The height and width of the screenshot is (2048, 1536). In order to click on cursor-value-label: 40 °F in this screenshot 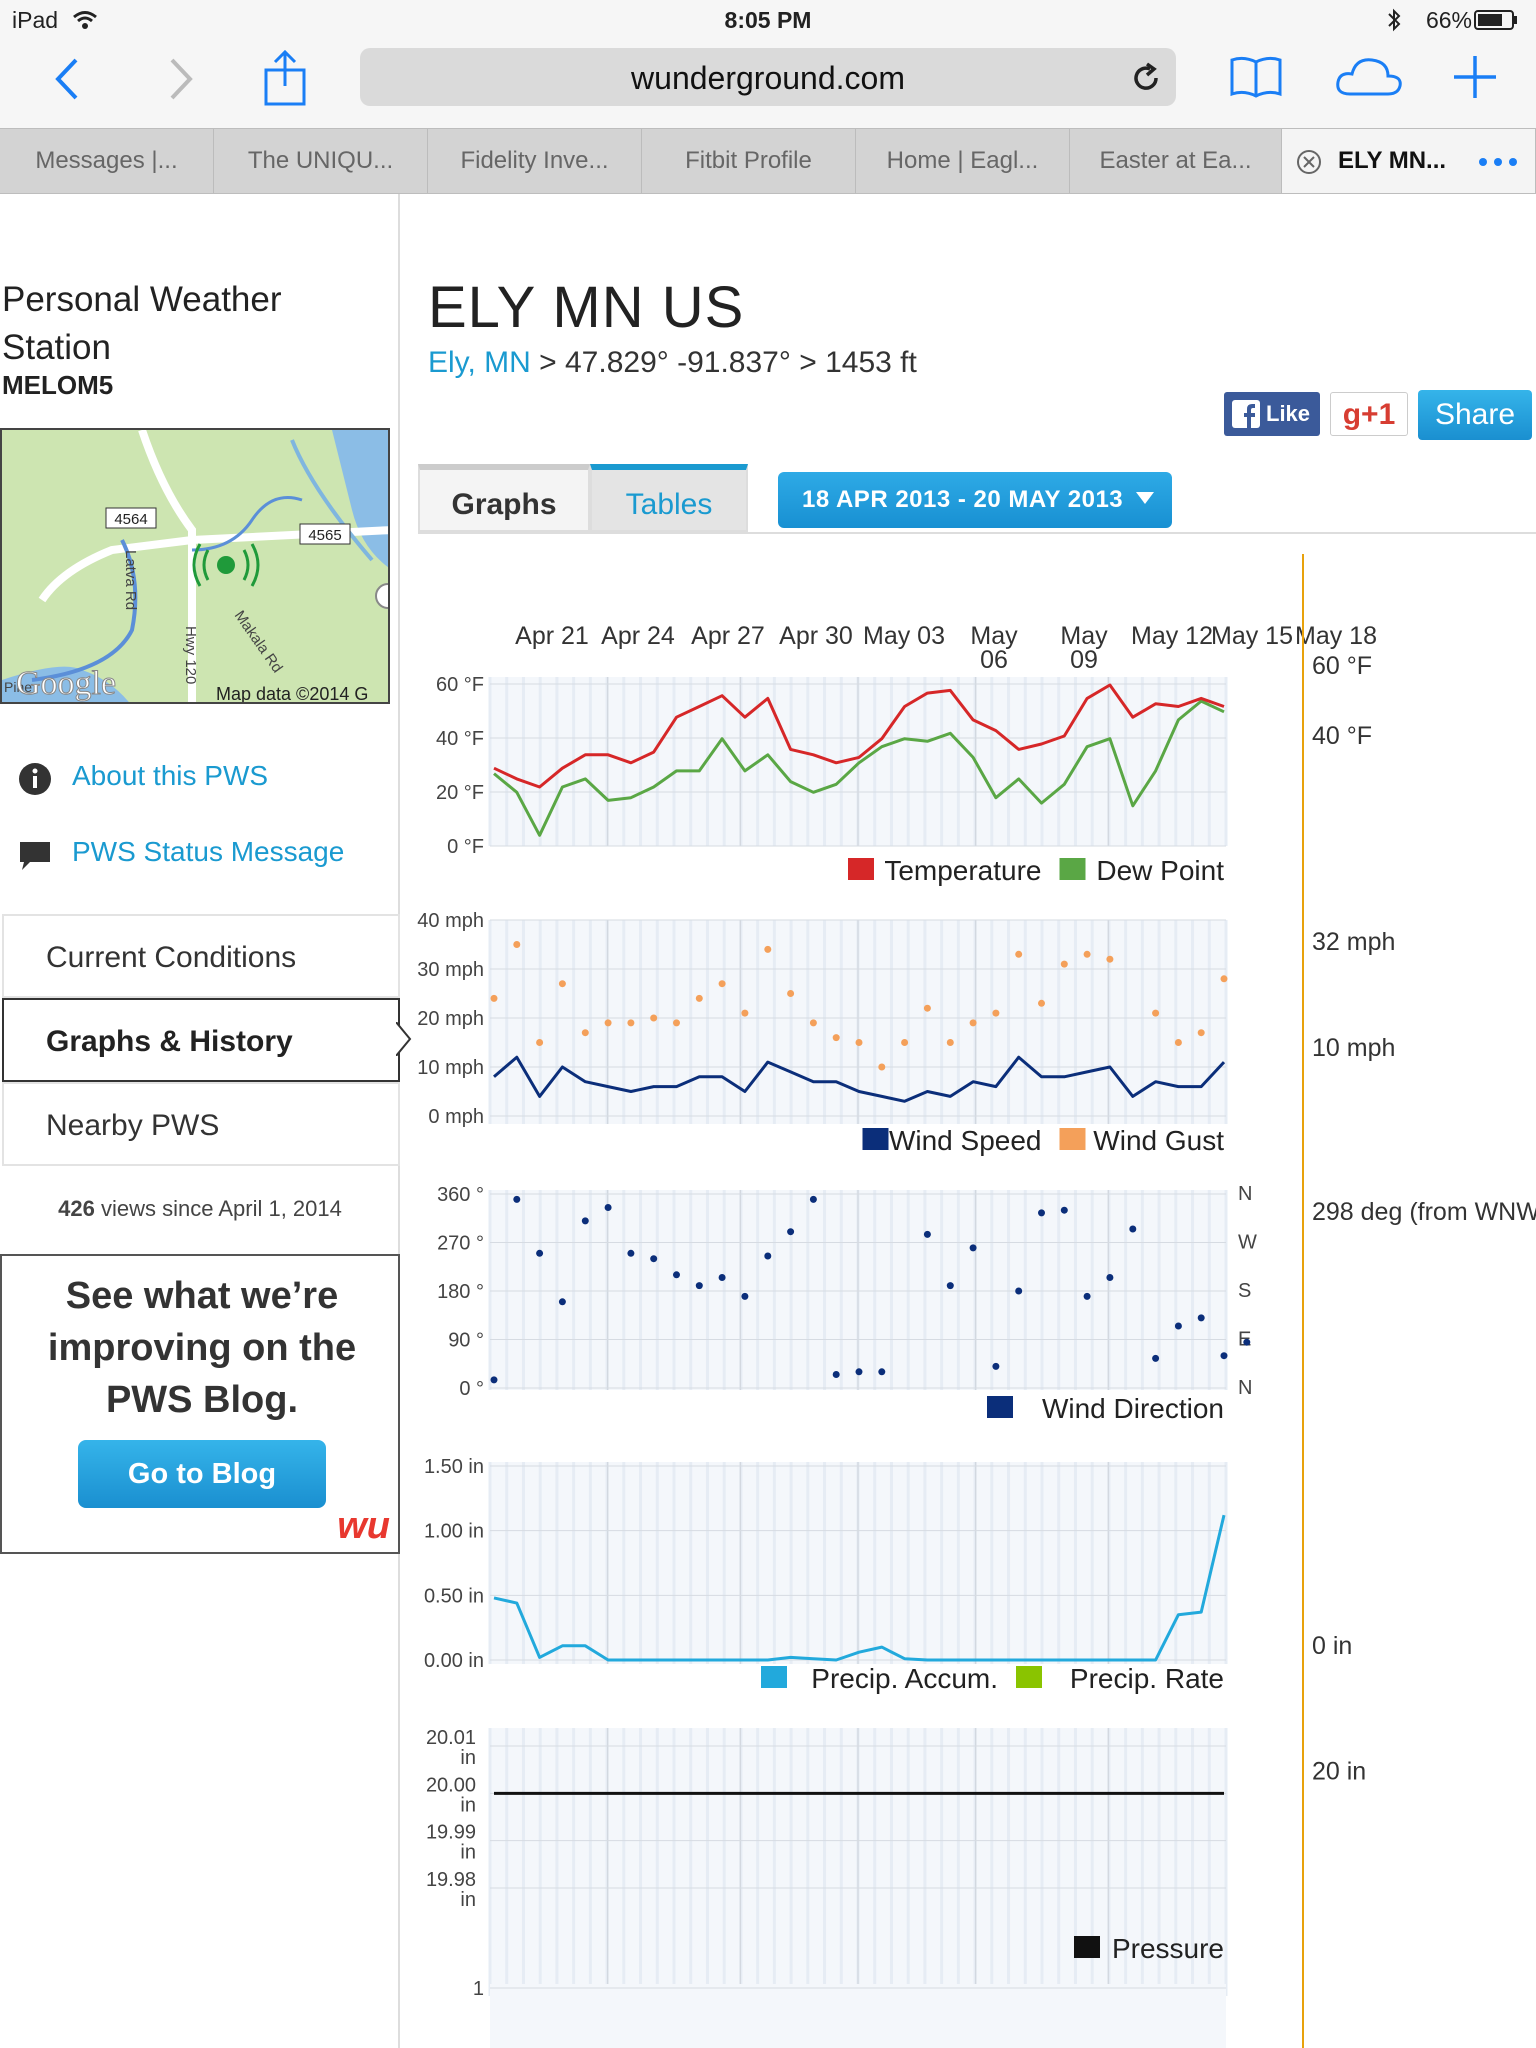, I will do `click(1342, 736)`.